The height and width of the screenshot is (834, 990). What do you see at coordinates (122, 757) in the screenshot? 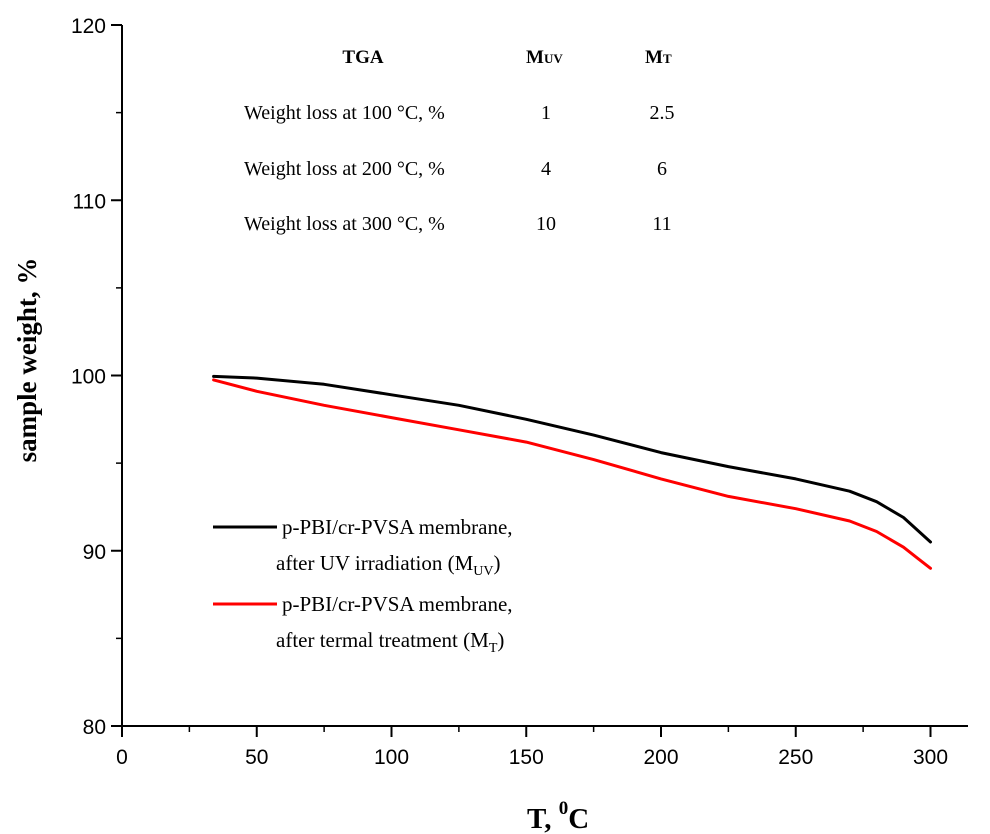
I see `x-tick-label: 0` at bounding box center [122, 757].